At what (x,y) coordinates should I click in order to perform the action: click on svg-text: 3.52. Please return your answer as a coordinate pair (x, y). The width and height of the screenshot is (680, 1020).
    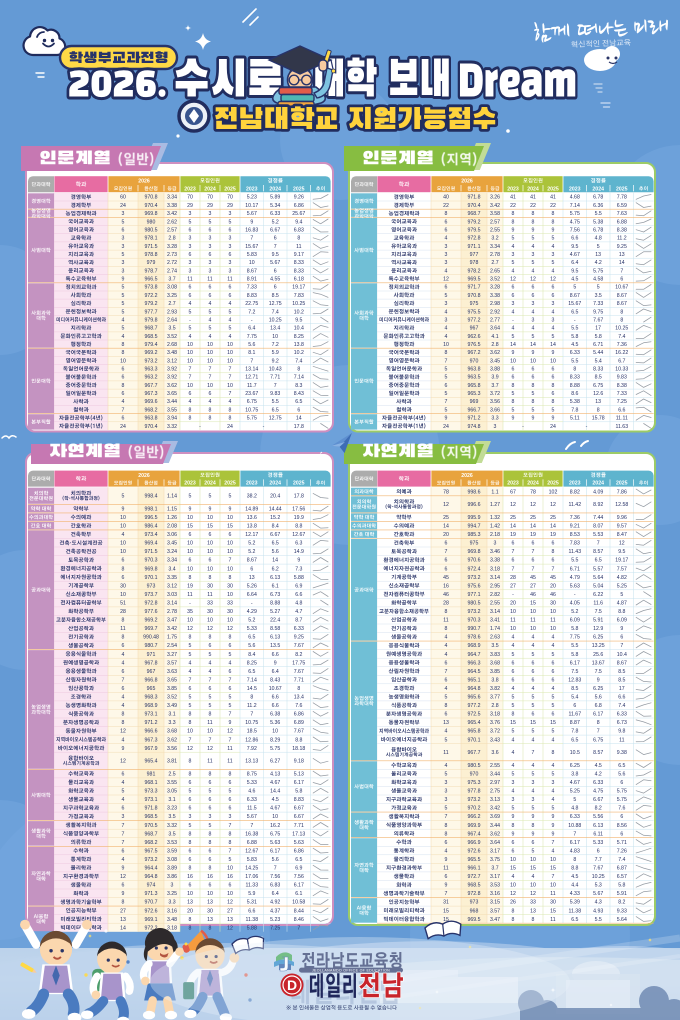
    Looking at the image, I should click on (172, 698).